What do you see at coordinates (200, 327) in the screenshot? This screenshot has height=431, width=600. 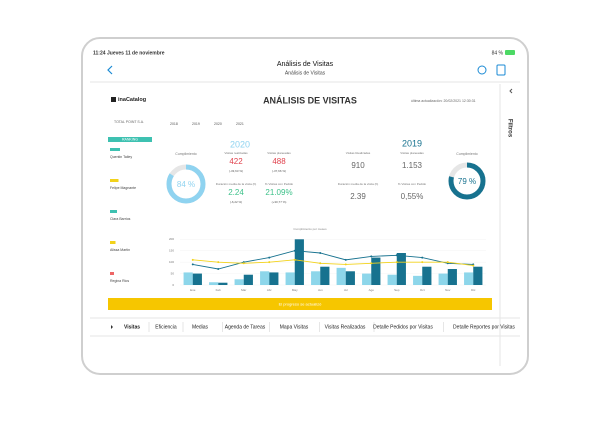 I see `tab: Medias` at bounding box center [200, 327].